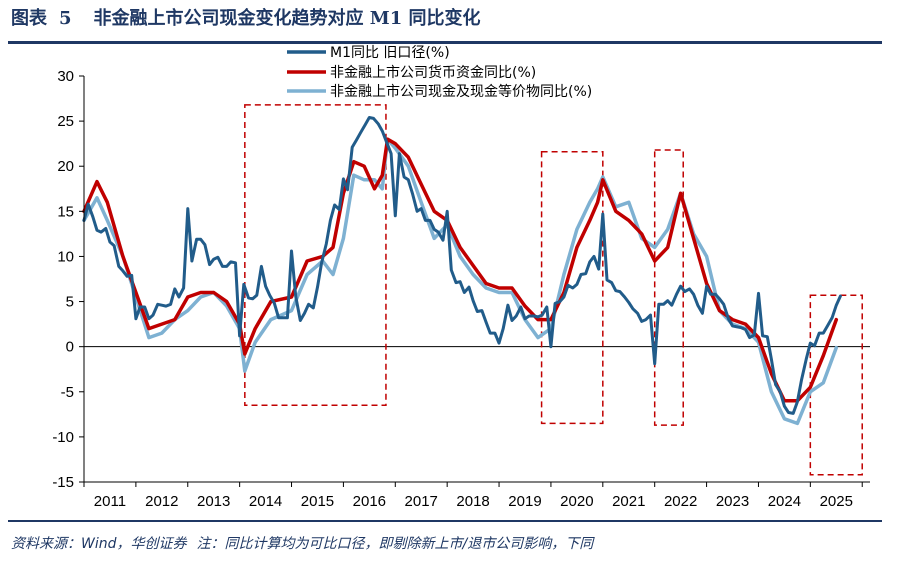  What do you see at coordinates (67, 392) in the screenshot?
I see `y-tick-label: -5` at bounding box center [67, 392].